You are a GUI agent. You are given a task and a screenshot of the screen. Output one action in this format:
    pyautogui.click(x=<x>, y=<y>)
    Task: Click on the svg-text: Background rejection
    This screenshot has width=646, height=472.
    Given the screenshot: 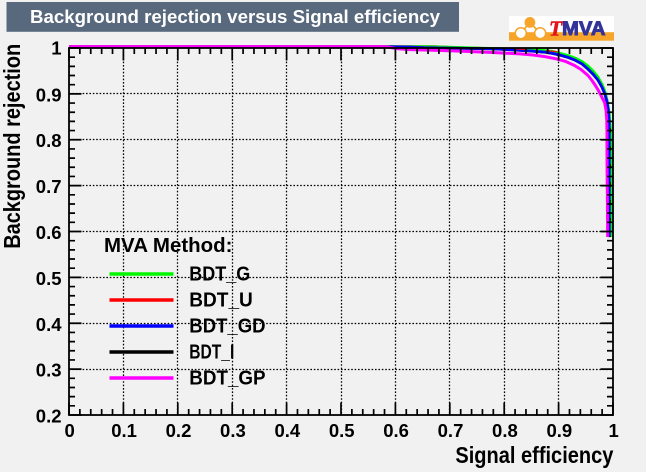 What is the action you would take?
    pyautogui.click(x=12, y=146)
    